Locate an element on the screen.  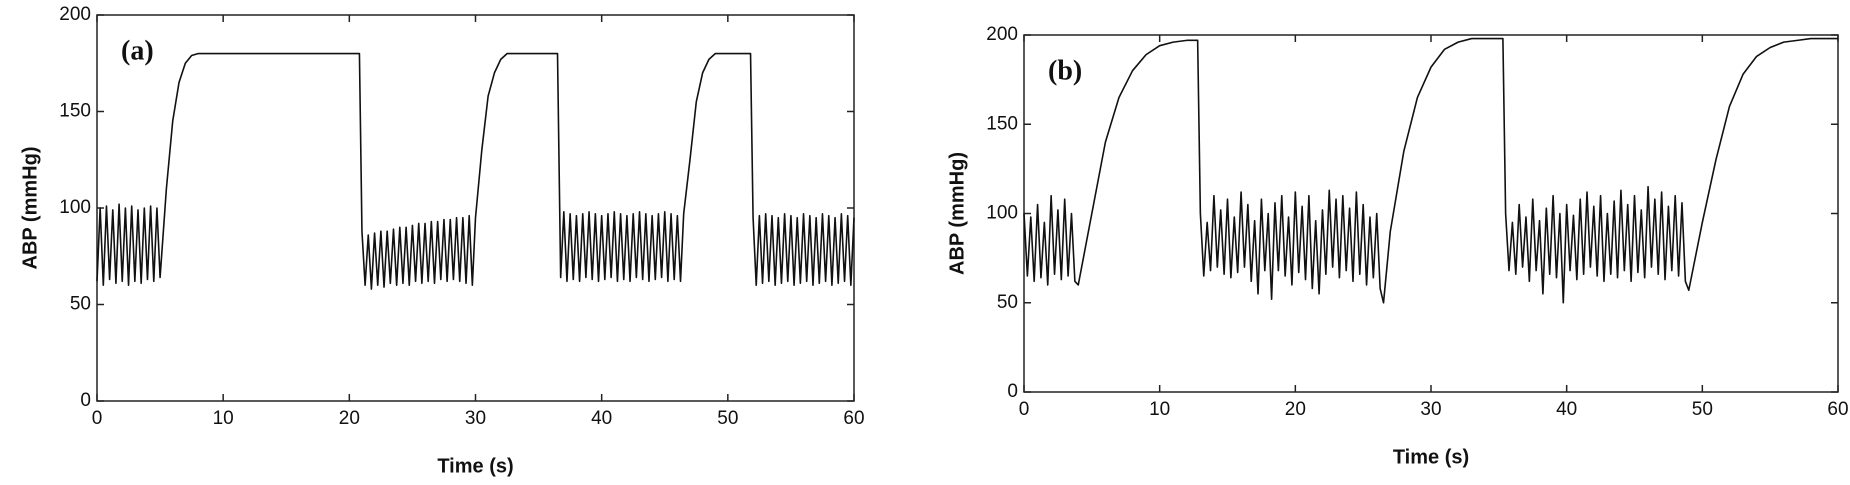
panel-label: (b) is located at coordinates (1065, 70).